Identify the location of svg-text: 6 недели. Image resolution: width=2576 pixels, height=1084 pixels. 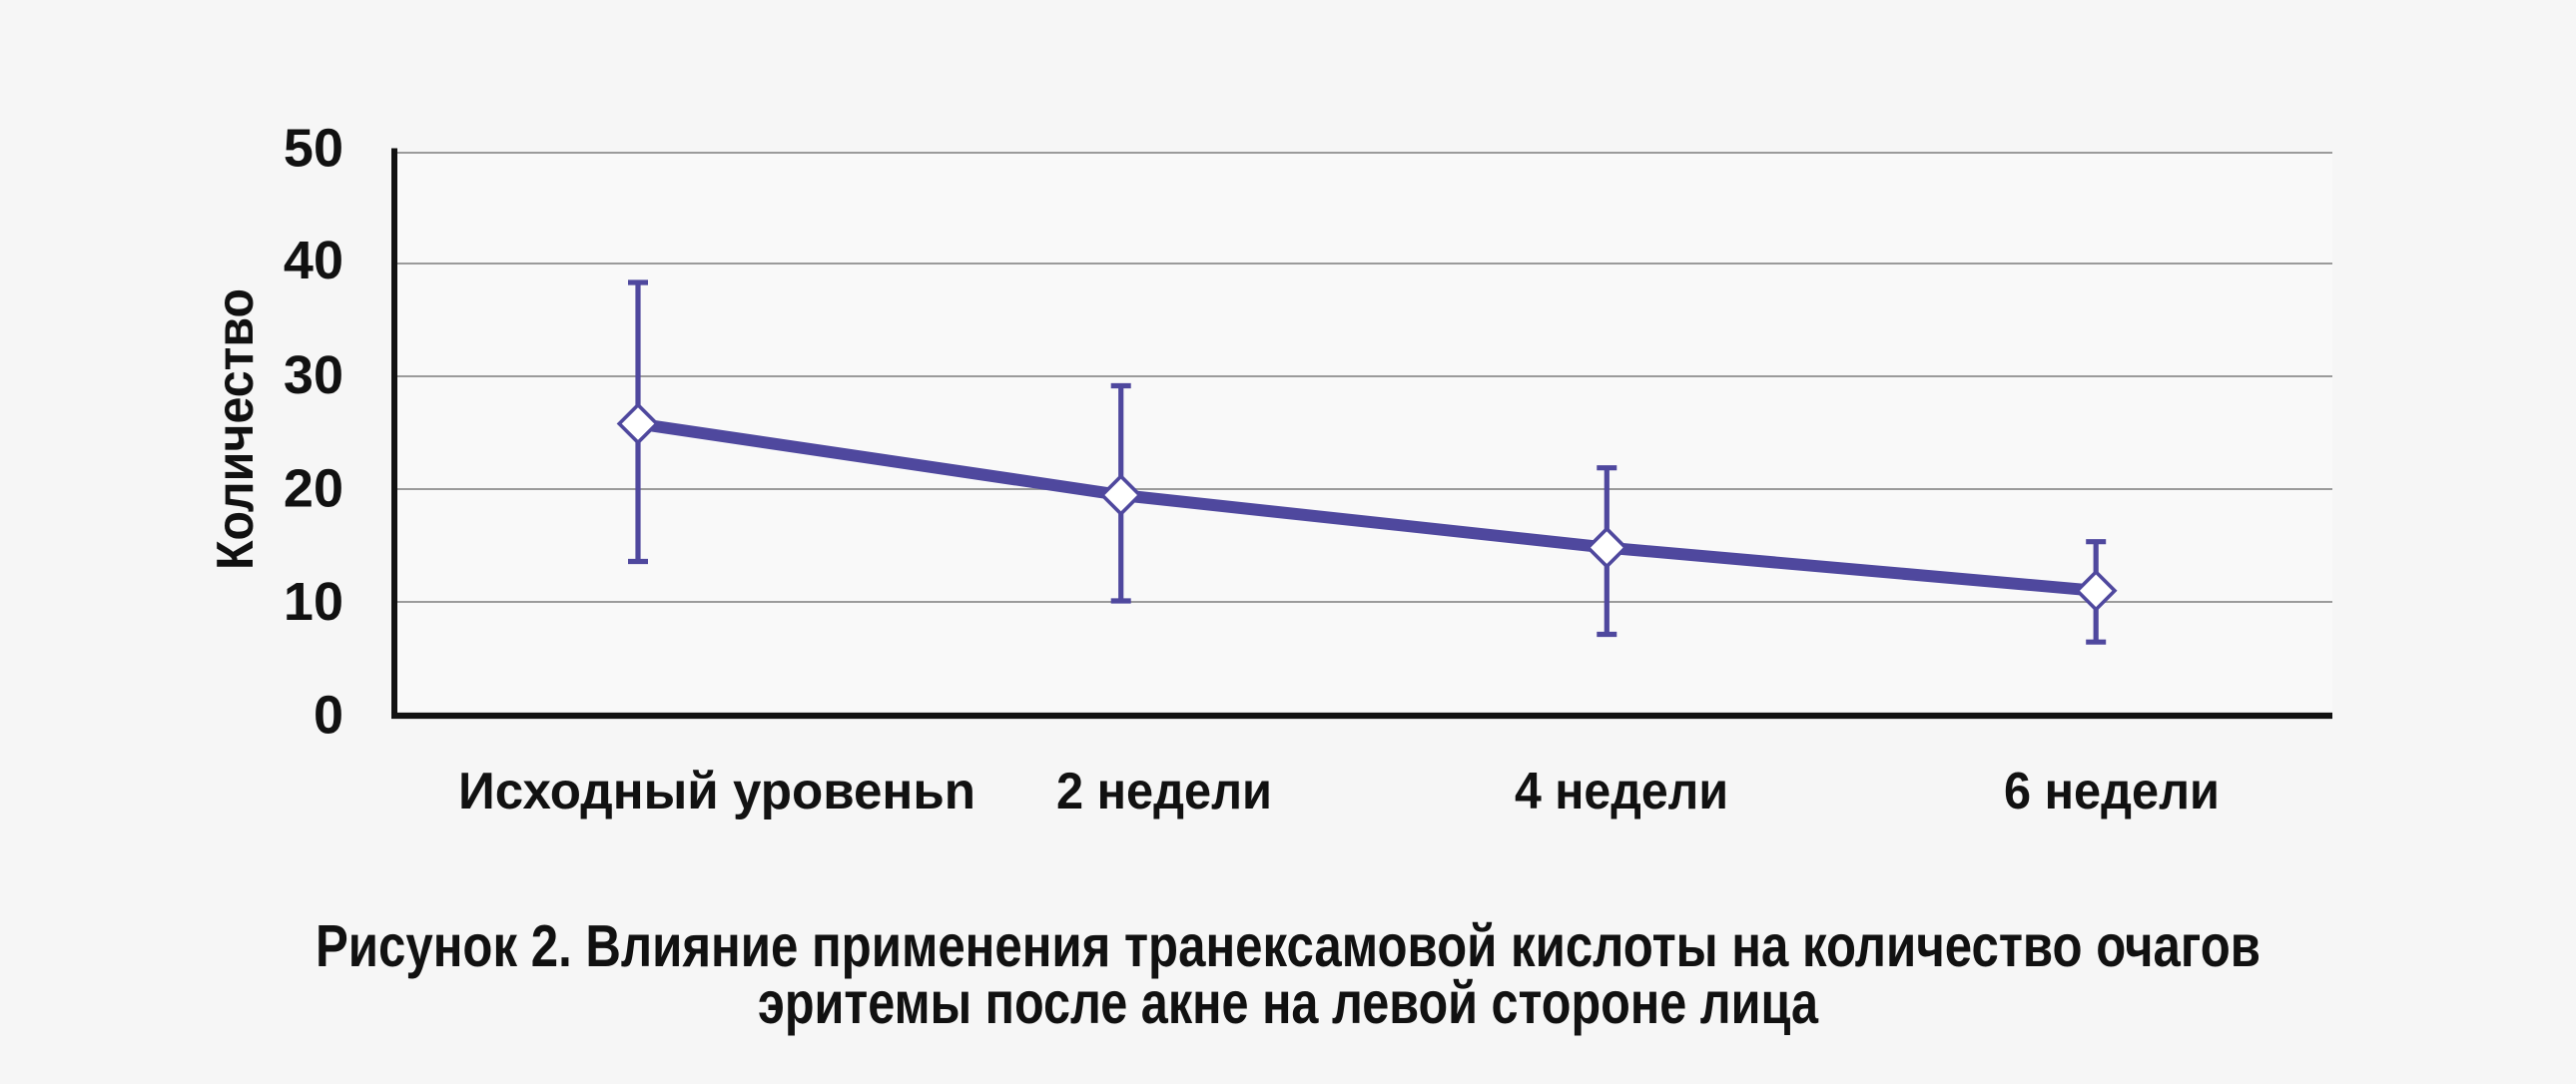
(2112, 792).